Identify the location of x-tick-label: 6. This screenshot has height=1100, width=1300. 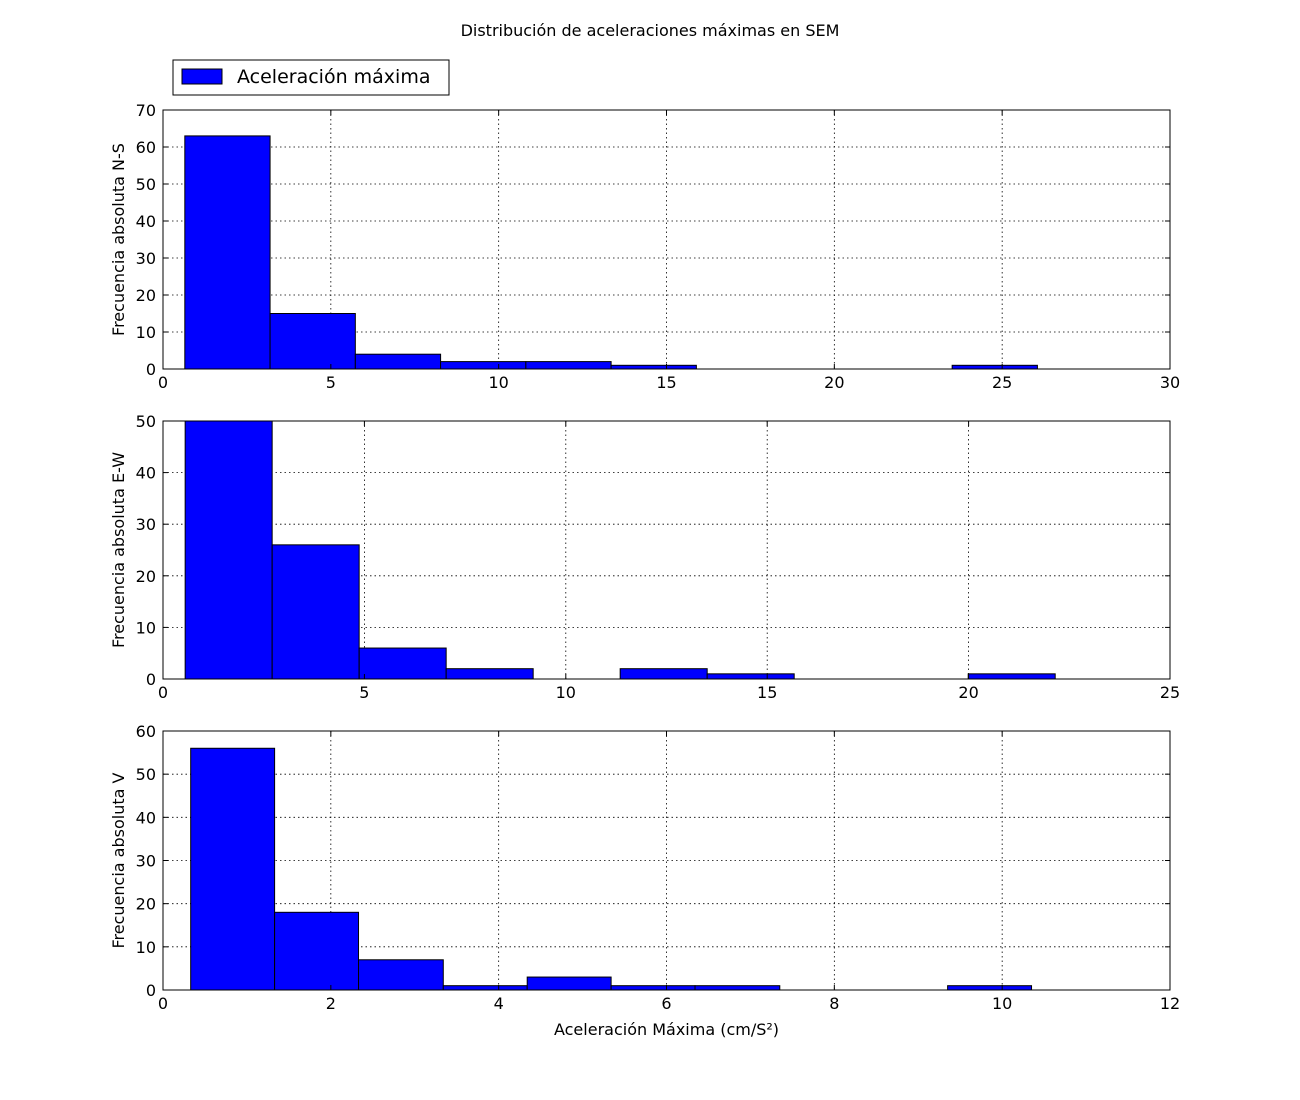
(666, 1003).